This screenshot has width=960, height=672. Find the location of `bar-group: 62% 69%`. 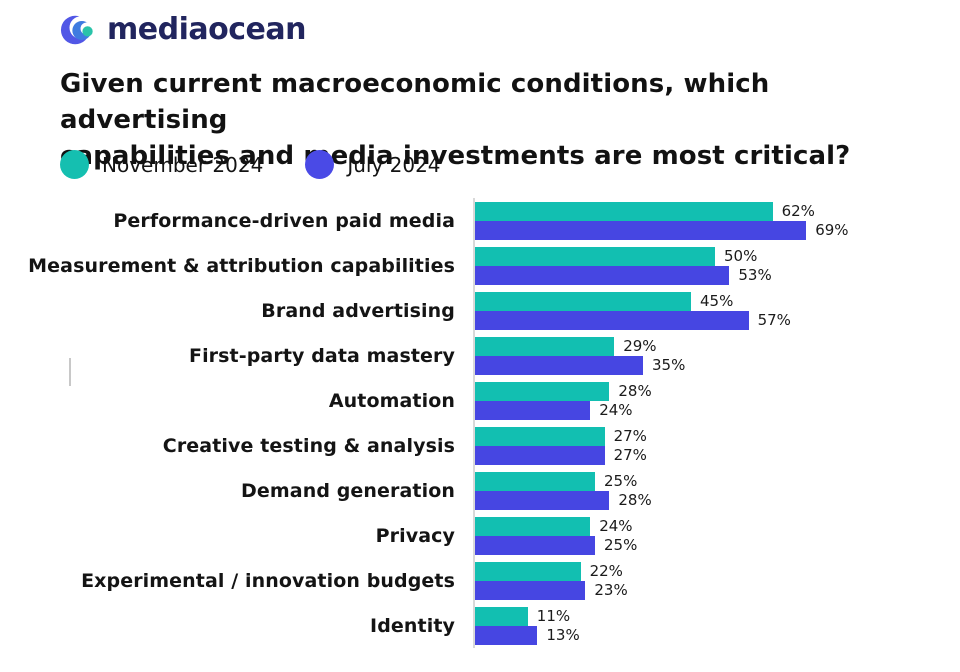

bar-group: 62% 69% is located at coordinates (706, 220).